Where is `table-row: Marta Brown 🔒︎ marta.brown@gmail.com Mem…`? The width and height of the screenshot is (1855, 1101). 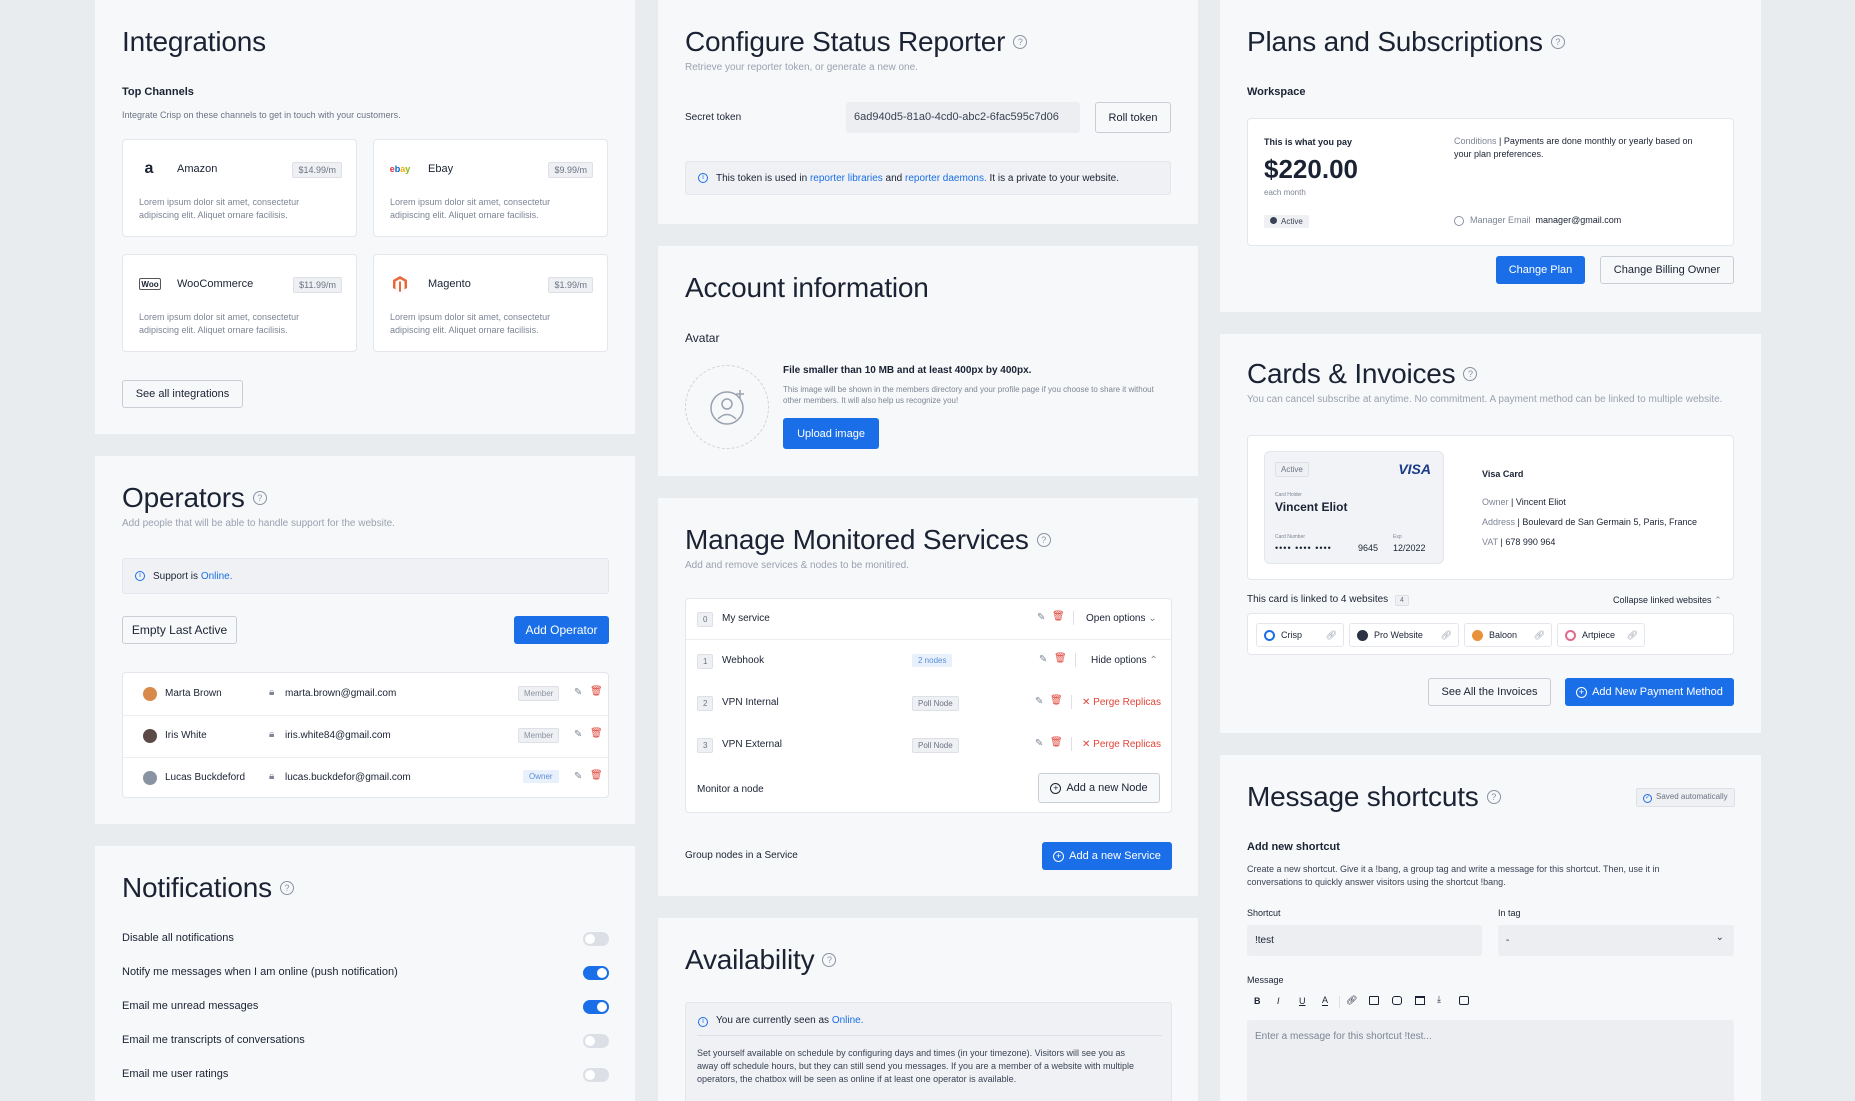
table-row: Marta Brown 🔒︎ marta.brown@gmail.com Mem… is located at coordinates (365, 694).